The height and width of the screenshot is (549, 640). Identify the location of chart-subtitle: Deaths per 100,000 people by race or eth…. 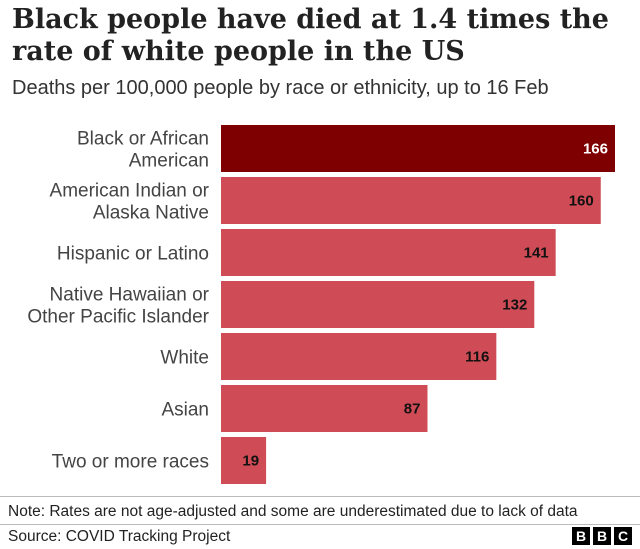
(280, 88).